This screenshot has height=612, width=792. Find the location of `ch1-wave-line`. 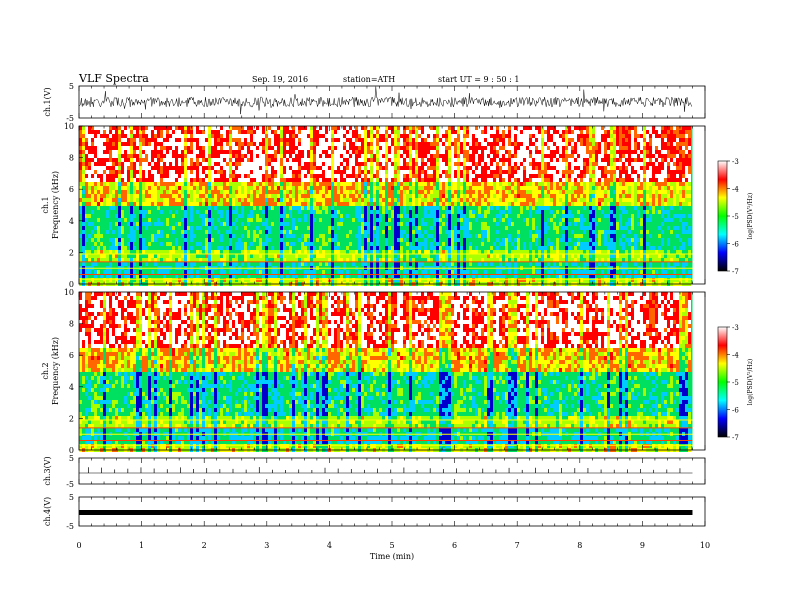

ch1-wave-line is located at coordinates (385, 100).